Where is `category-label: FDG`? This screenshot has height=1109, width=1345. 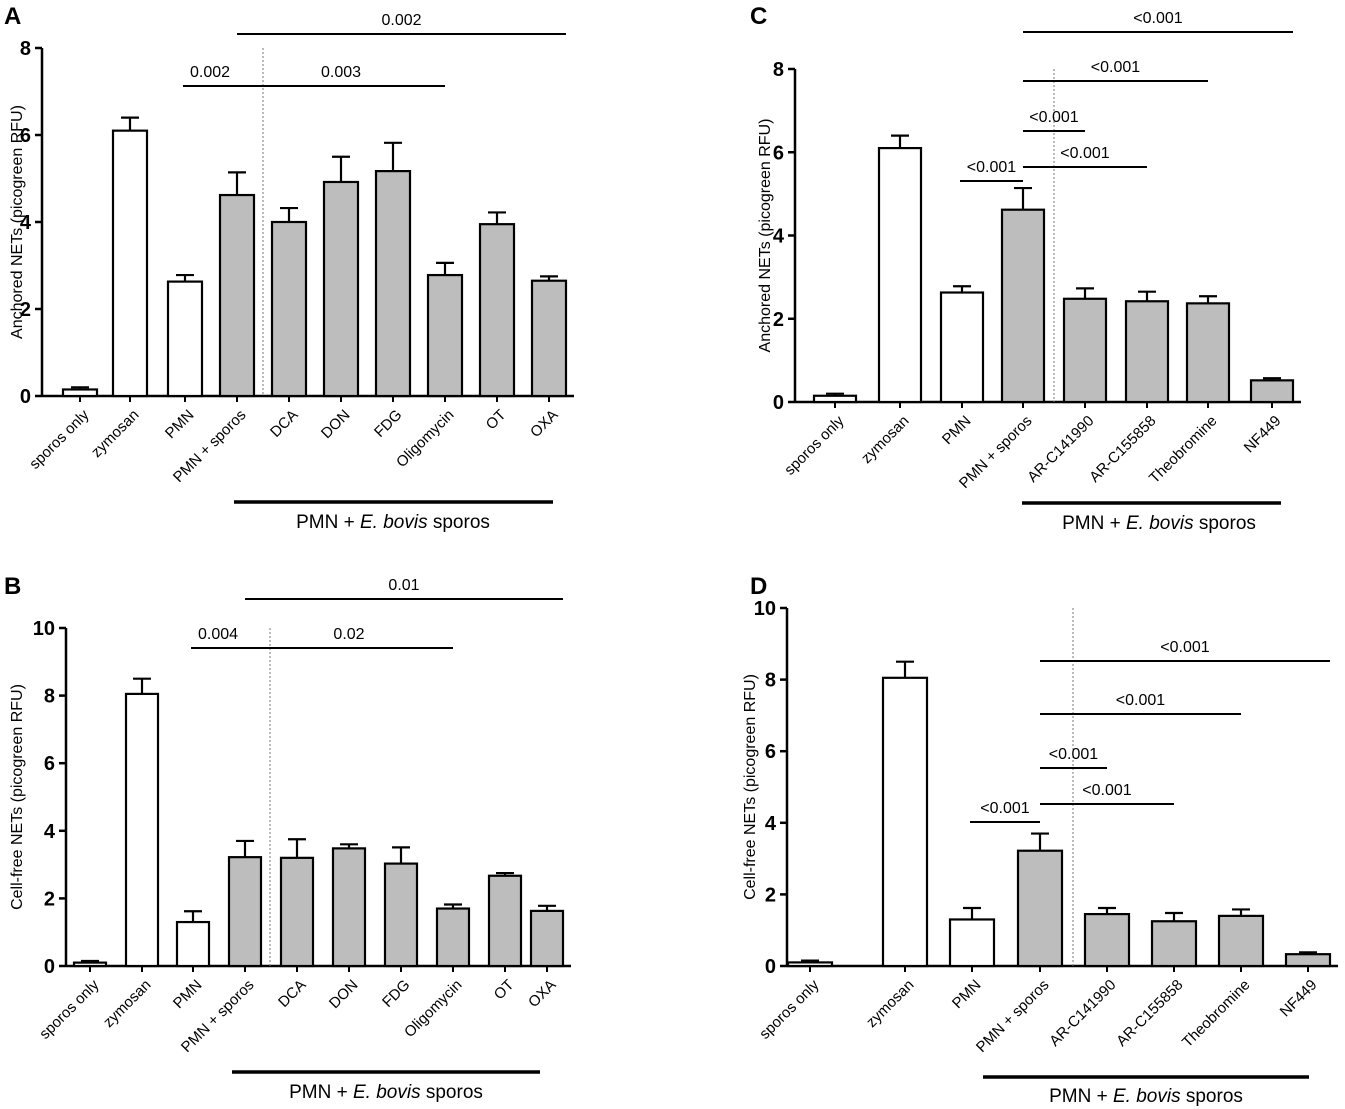
category-label: FDG is located at coordinates (396, 993).